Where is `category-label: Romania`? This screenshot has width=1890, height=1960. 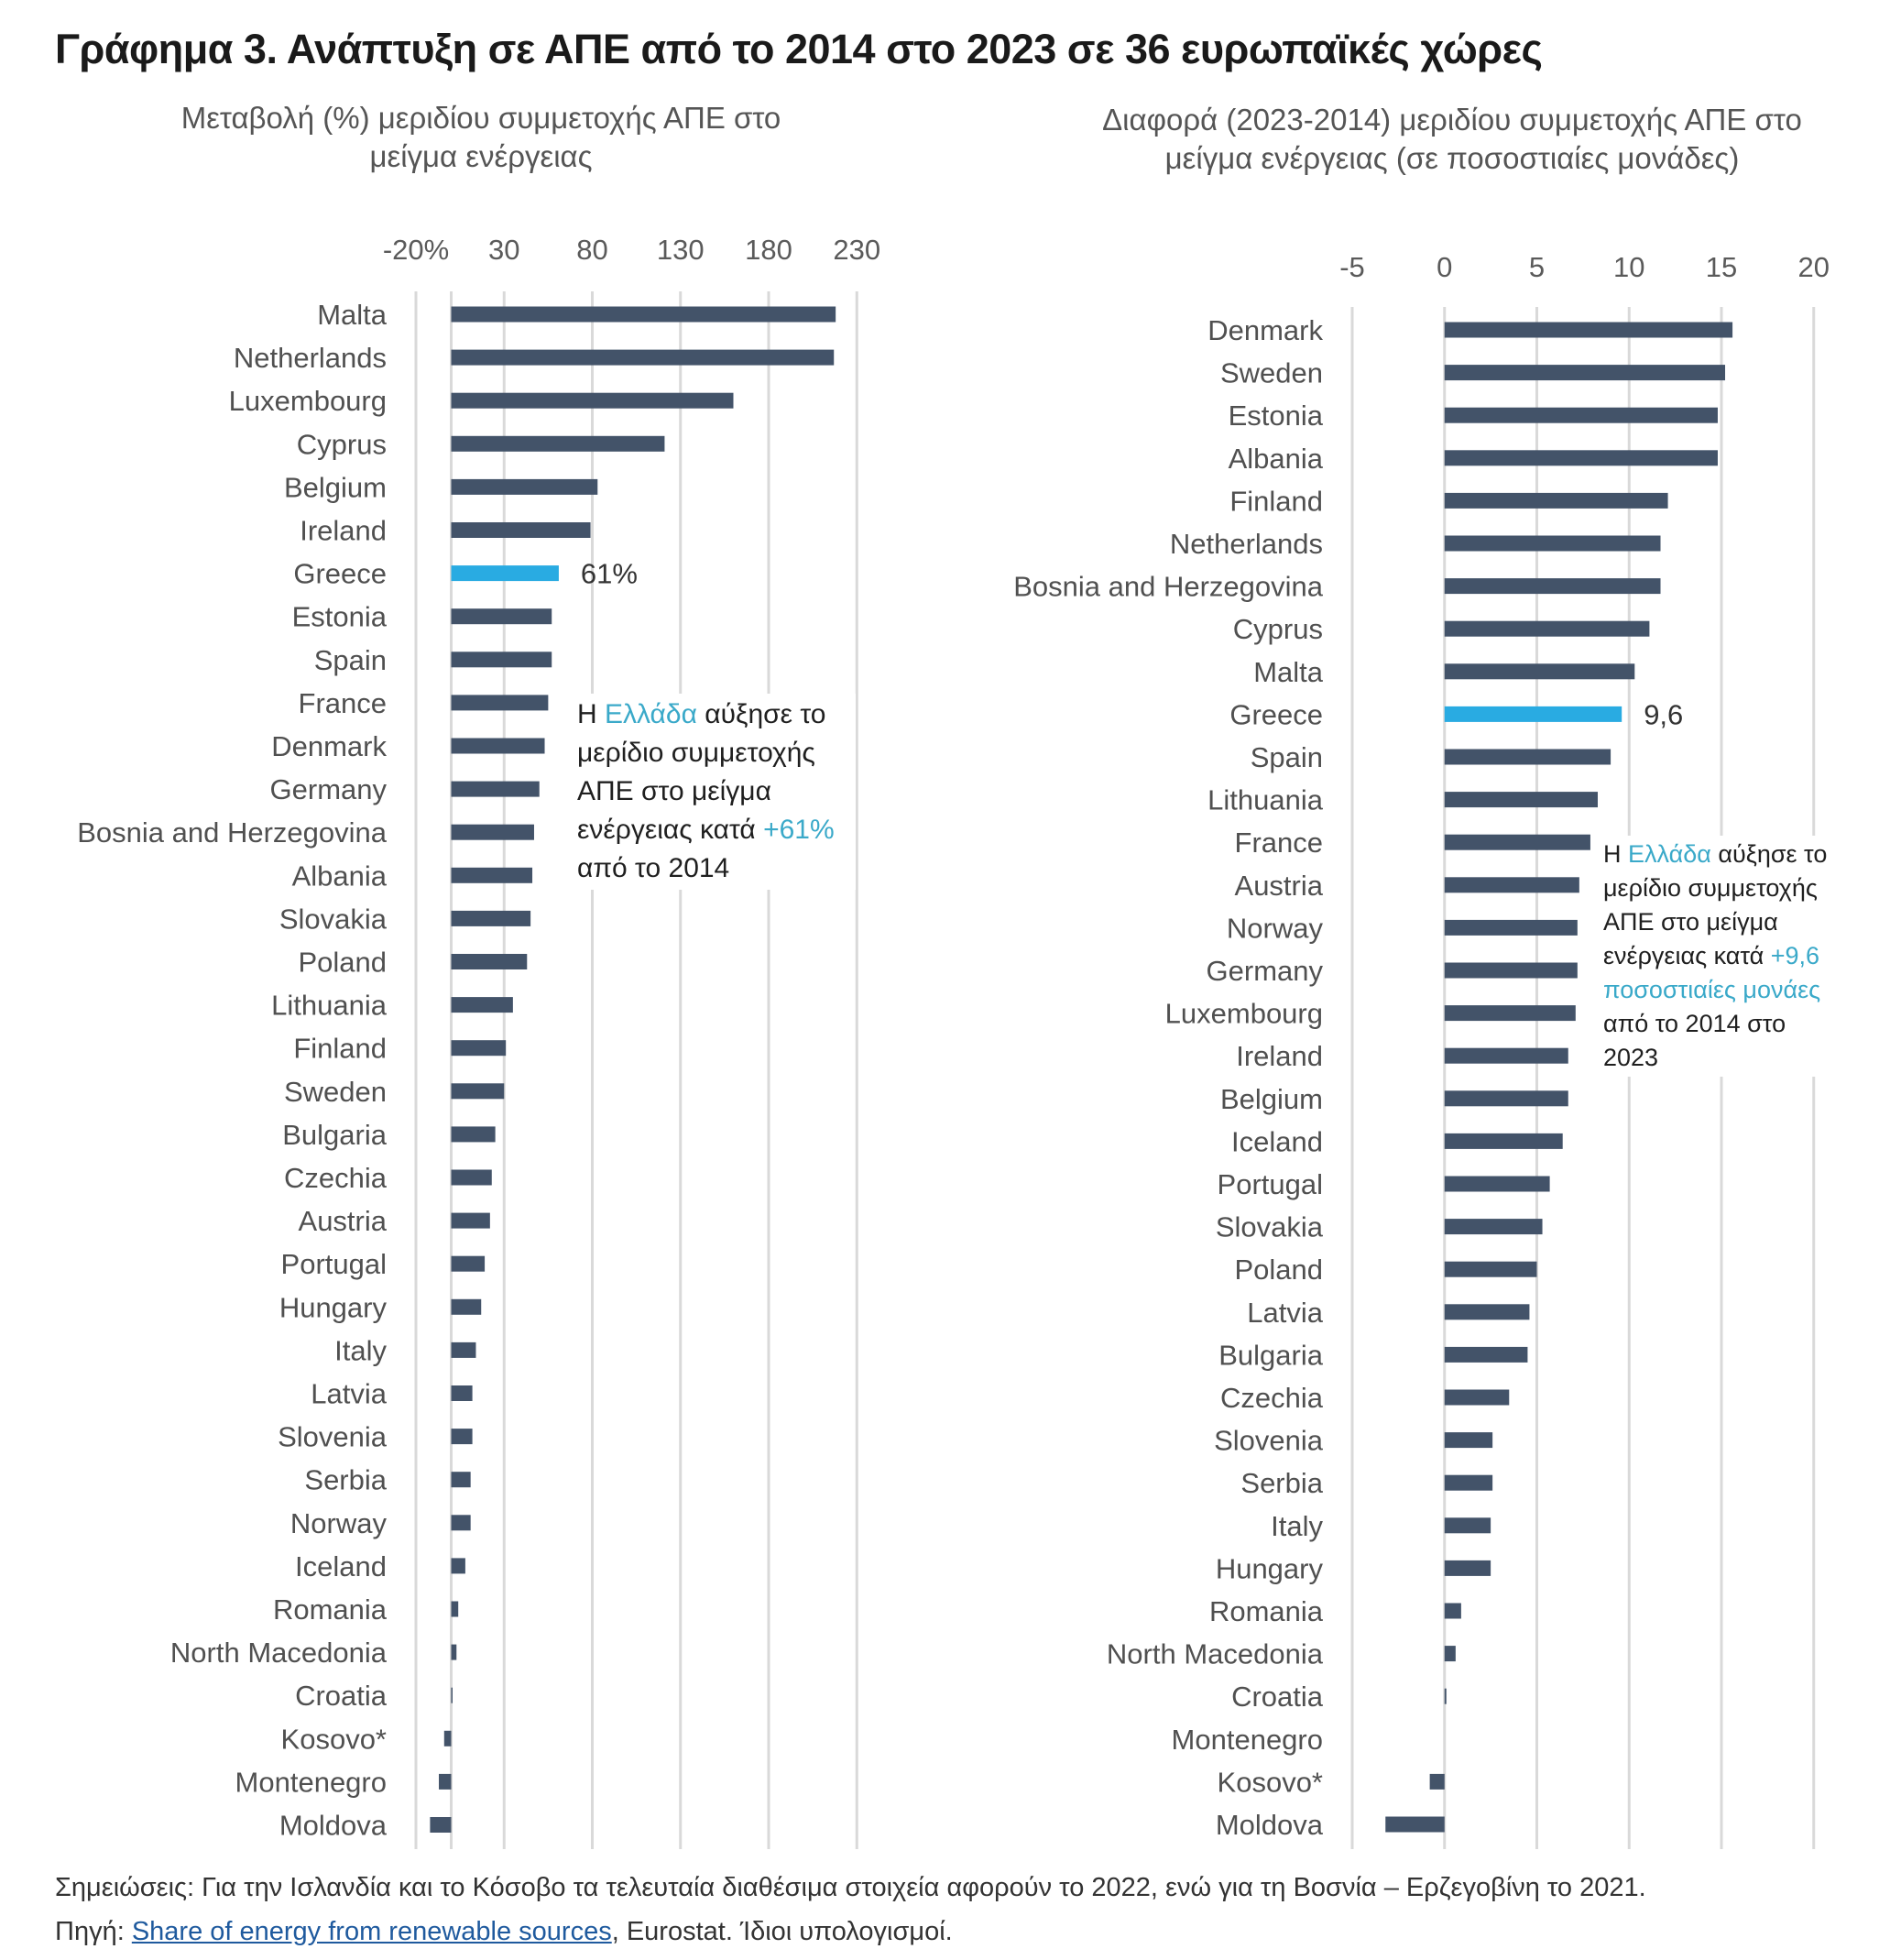 category-label: Romania is located at coordinates (1267, 1611).